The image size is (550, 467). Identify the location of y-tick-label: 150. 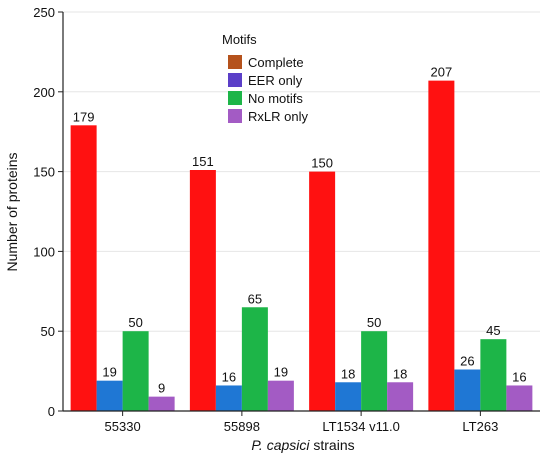
(44, 172).